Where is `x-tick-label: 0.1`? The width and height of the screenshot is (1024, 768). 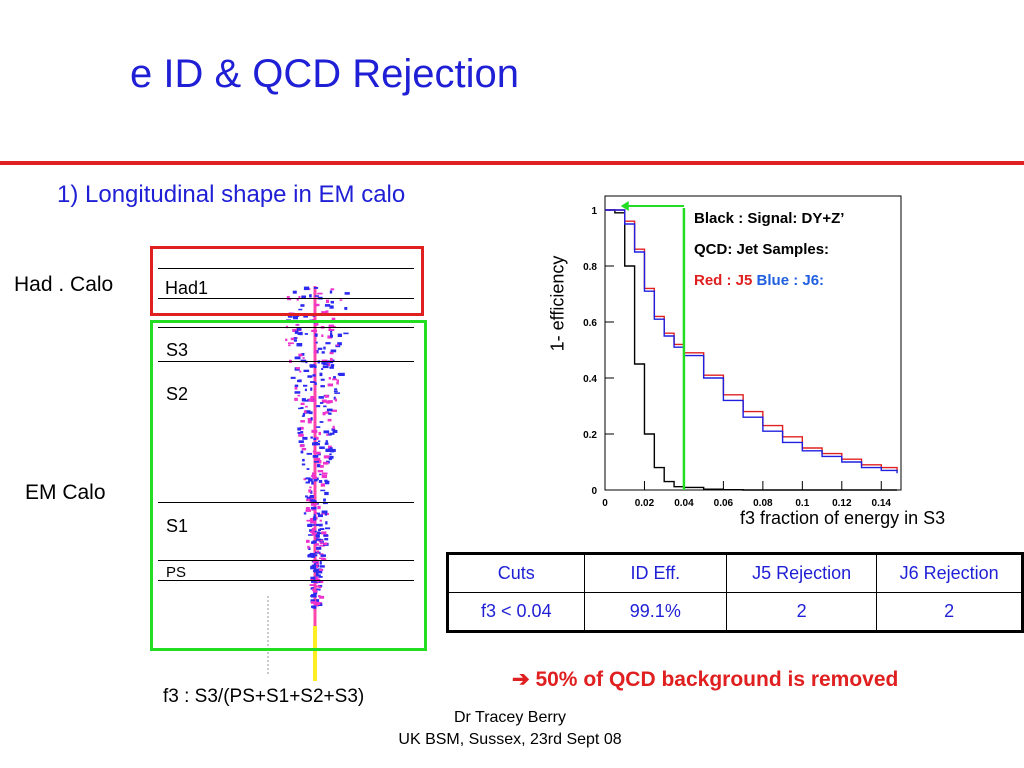 x-tick-label: 0.1 is located at coordinates (802, 503).